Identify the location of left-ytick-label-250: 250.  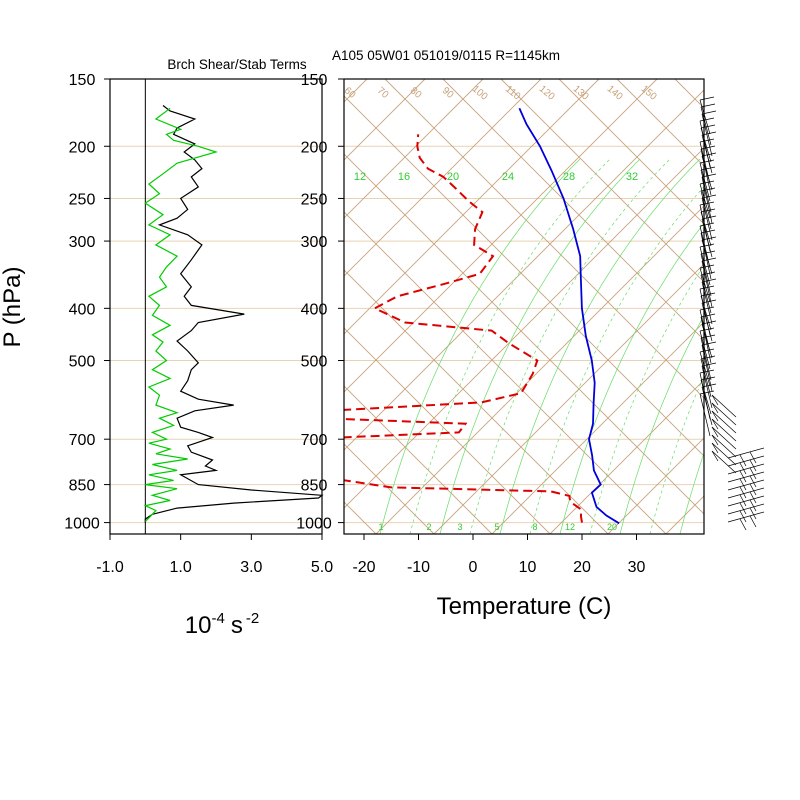
(82, 199).